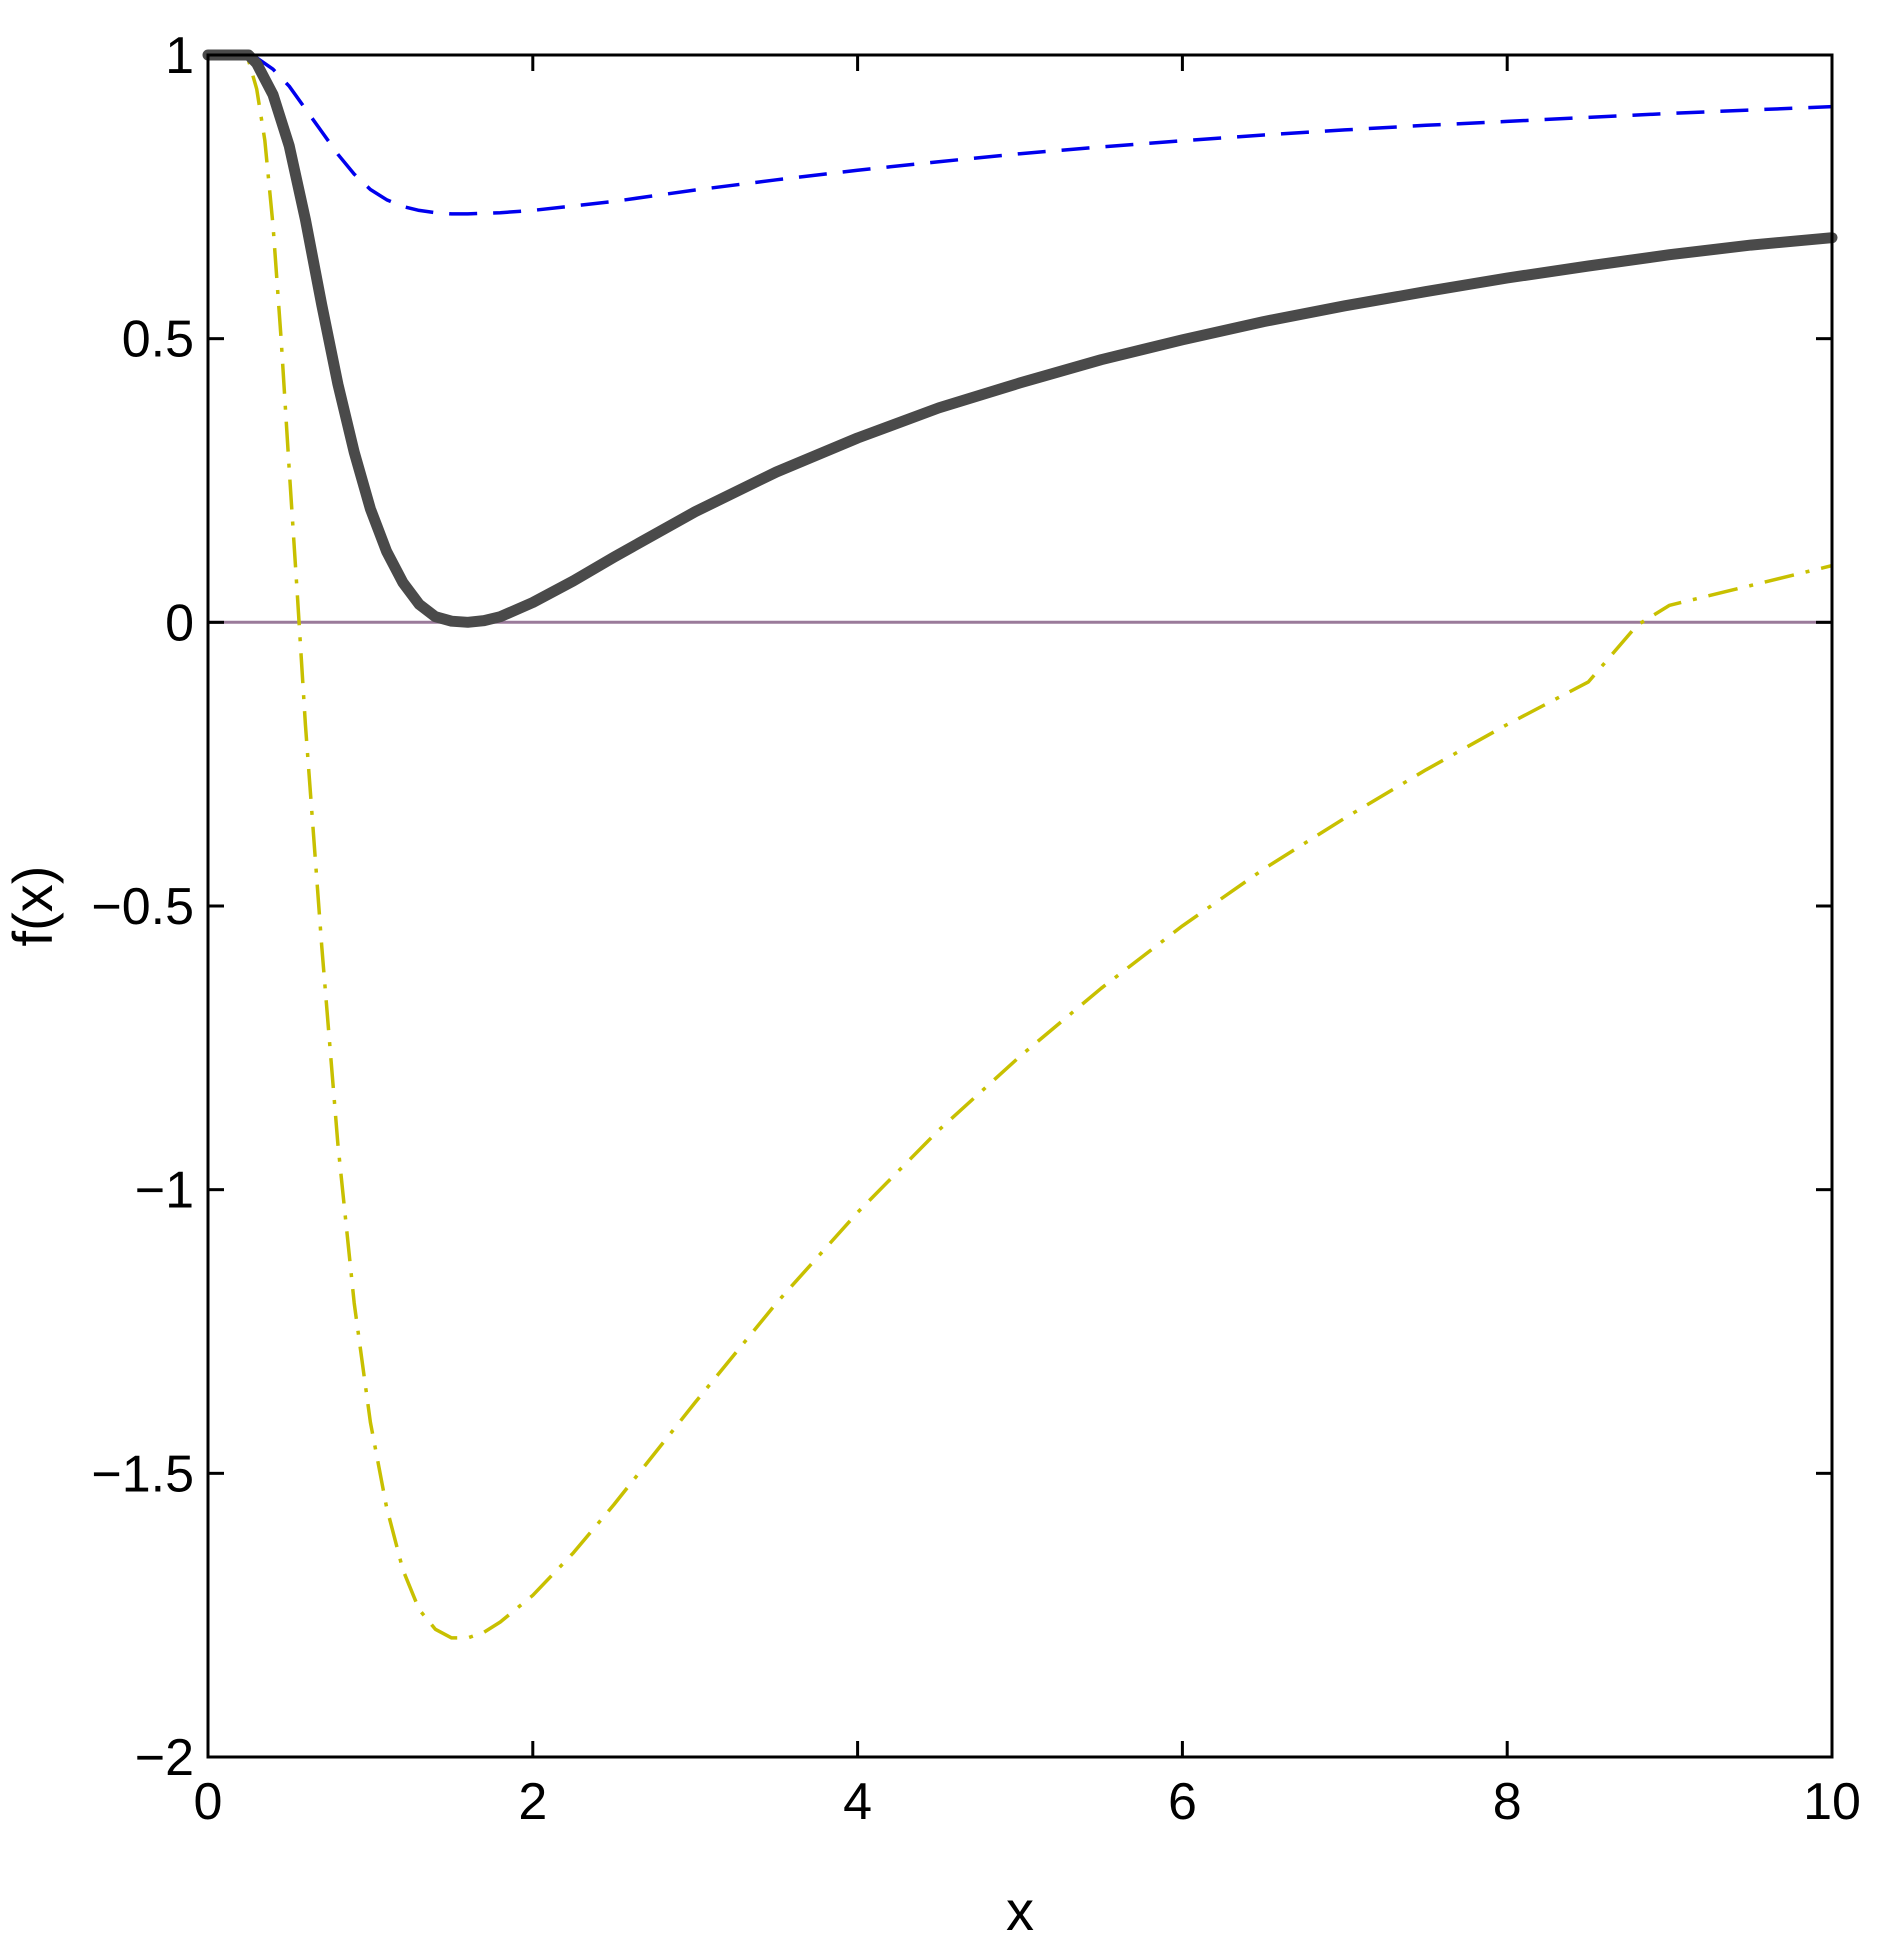 This screenshot has width=1895, height=1957. Describe the element at coordinates (1182, 1802) in the screenshot. I see `x-tick-label: 6` at that location.